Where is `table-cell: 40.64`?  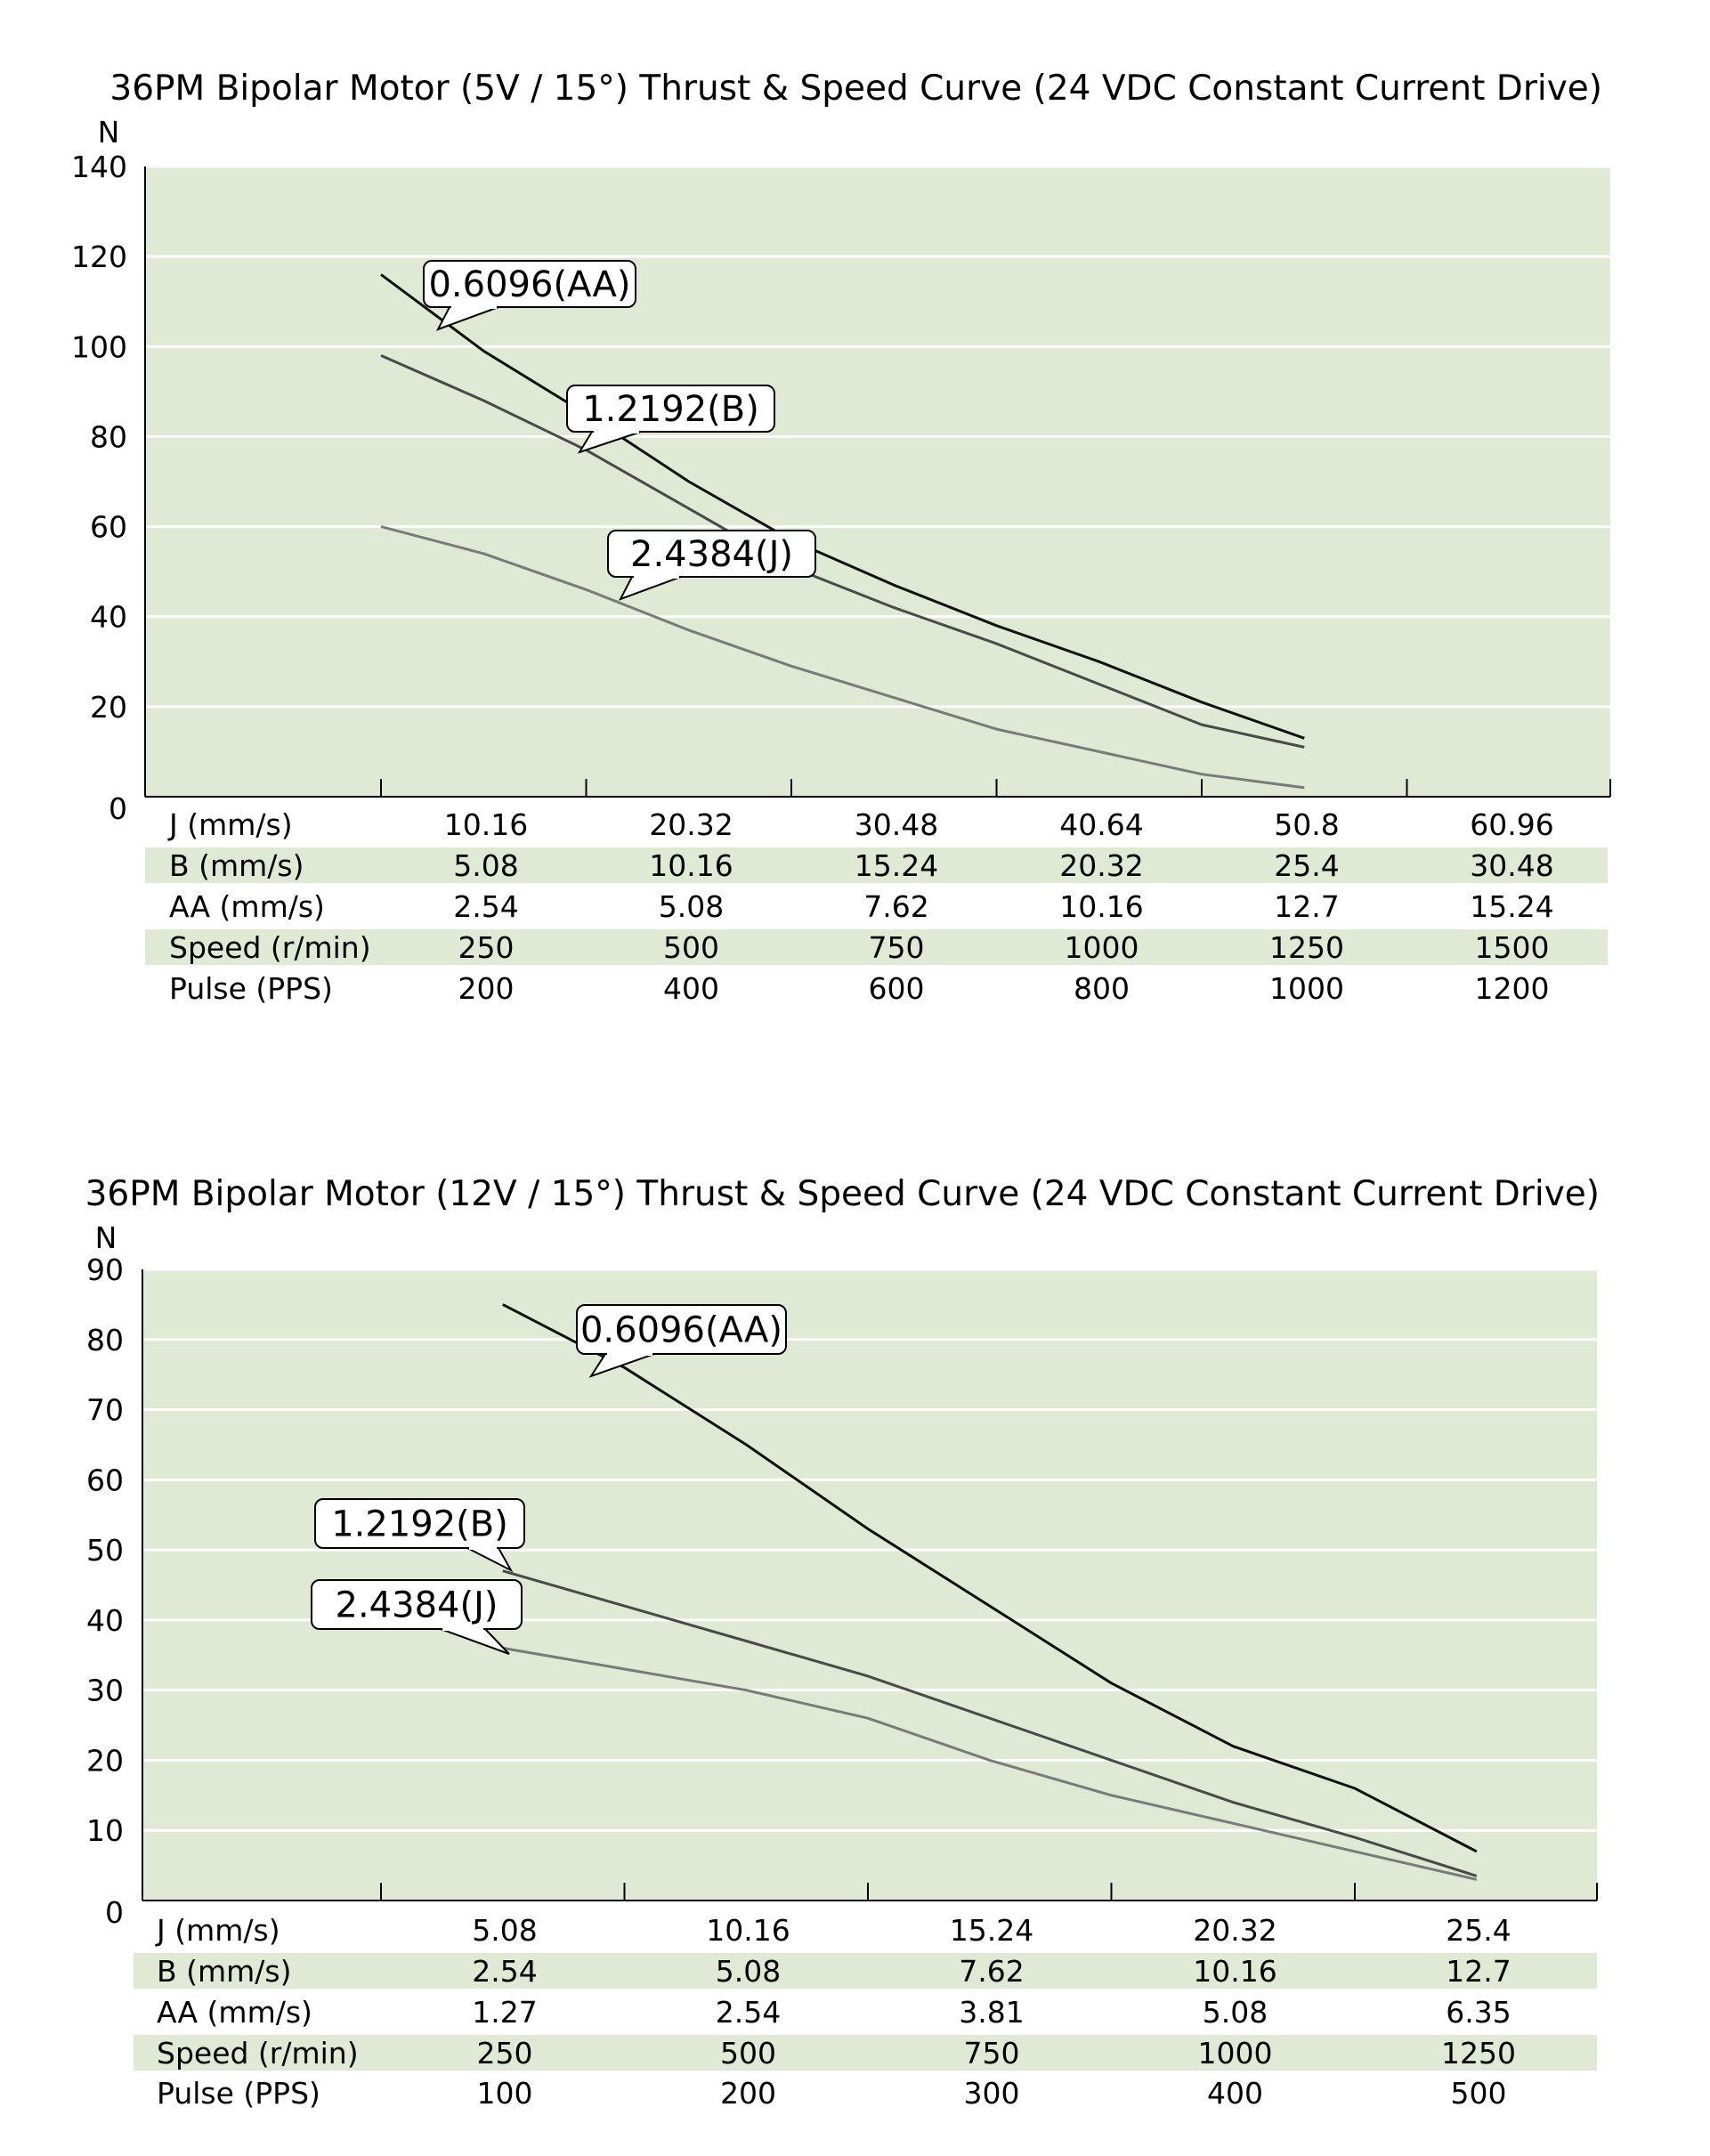 table-cell: 40.64 is located at coordinates (1101, 824).